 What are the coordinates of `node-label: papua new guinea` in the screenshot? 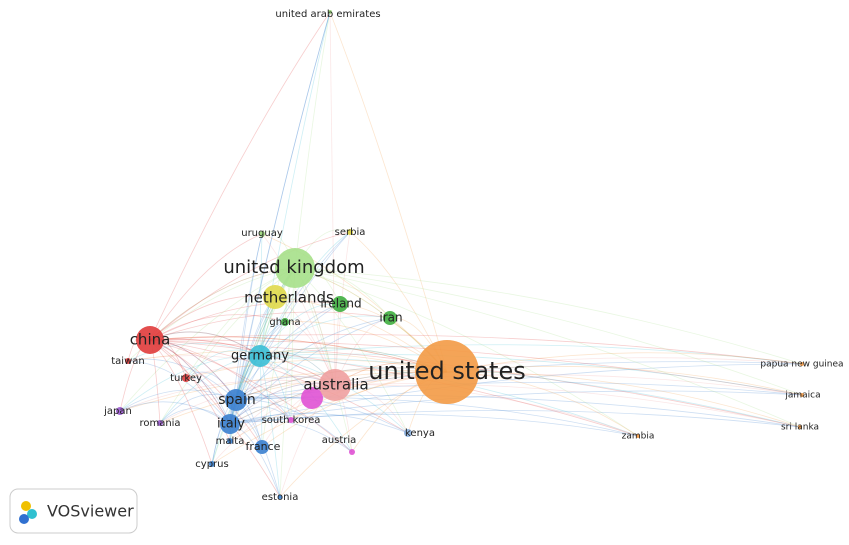 It's located at (801, 365).